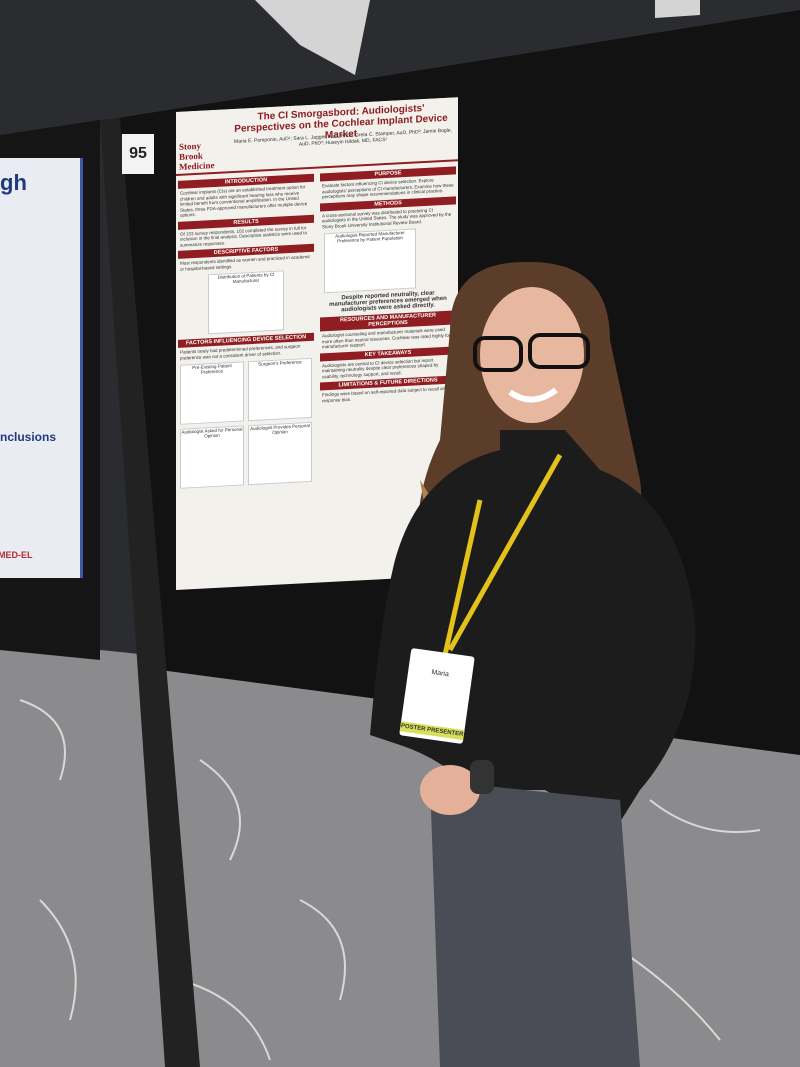 This screenshot has height=1067, width=800. Describe the element at coordinates (13, 182) in the screenshot. I see `neighbor-heading: gh` at that location.